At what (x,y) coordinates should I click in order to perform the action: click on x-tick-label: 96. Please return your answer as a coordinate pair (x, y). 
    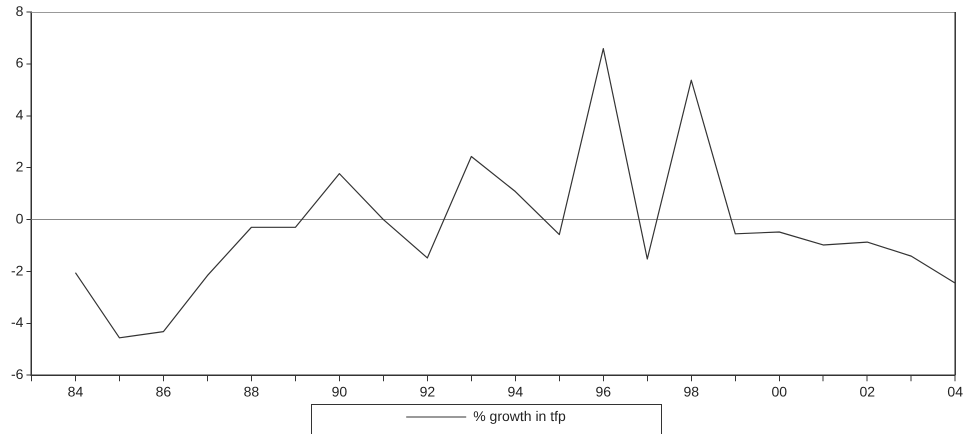
    Looking at the image, I should click on (604, 391).